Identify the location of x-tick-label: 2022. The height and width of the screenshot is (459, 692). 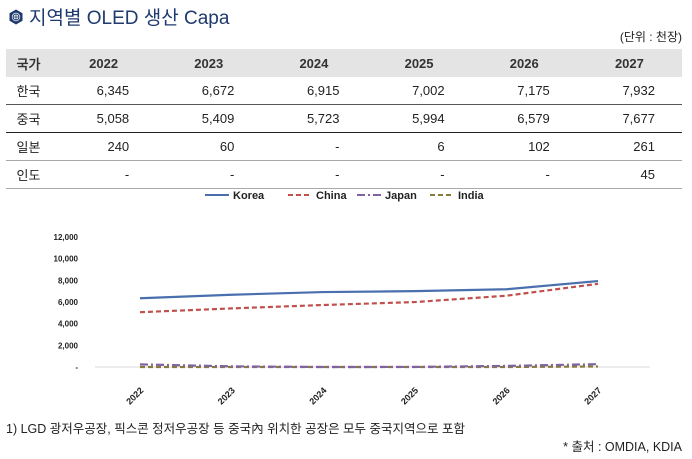
(134, 395).